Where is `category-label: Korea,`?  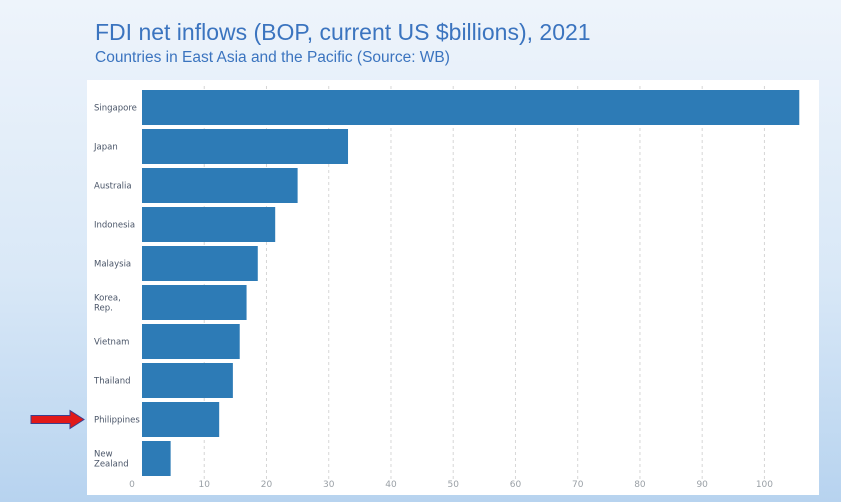 category-label: Korea, is located at coordinates (107, 299).